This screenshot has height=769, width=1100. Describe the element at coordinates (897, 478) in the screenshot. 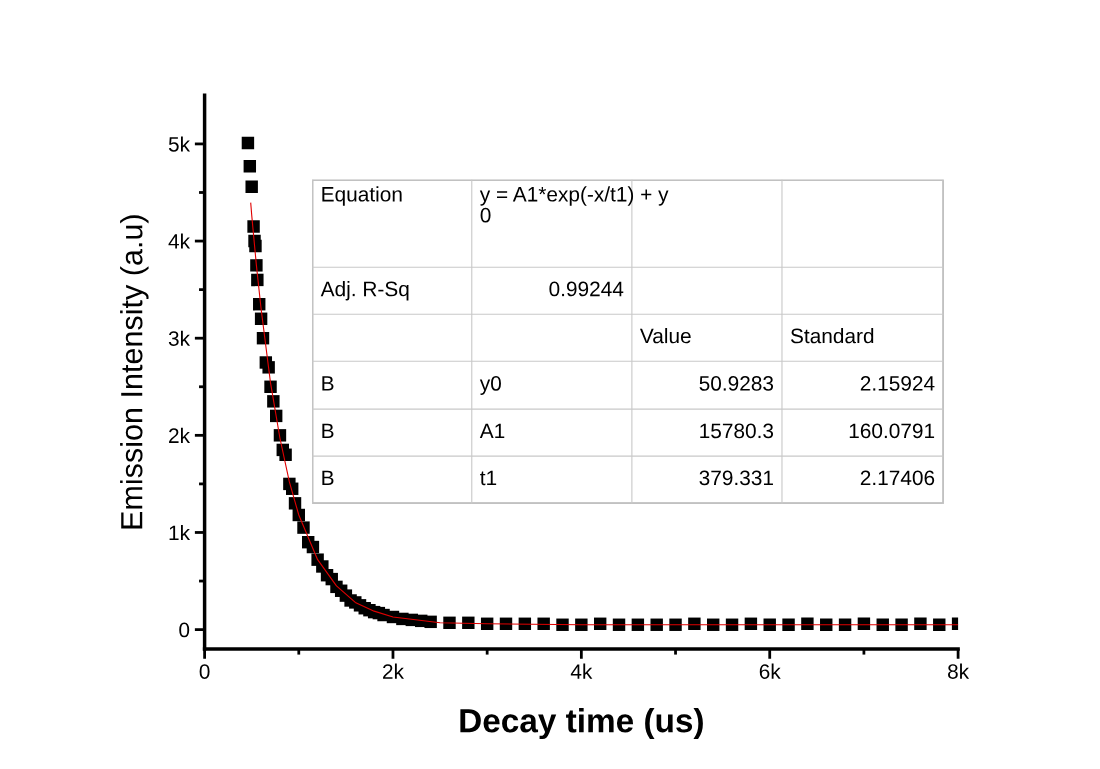

I see `annotation: 2.17406` at that location.